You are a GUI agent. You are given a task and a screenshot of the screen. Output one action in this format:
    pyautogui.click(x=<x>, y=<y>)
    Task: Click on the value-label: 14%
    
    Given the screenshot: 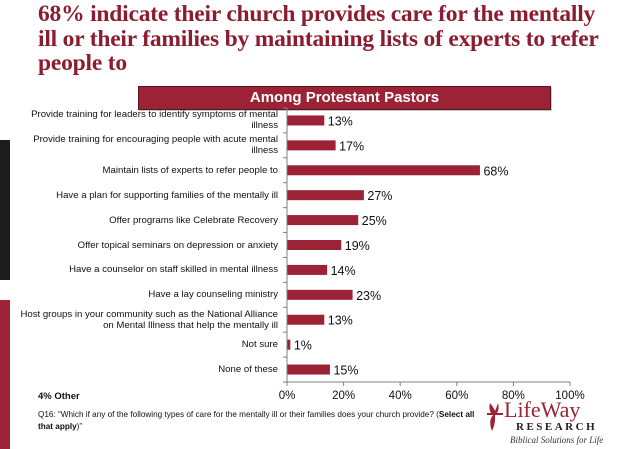 What is the action you would take?
    pyautogui.click(x=343, y=271)
    